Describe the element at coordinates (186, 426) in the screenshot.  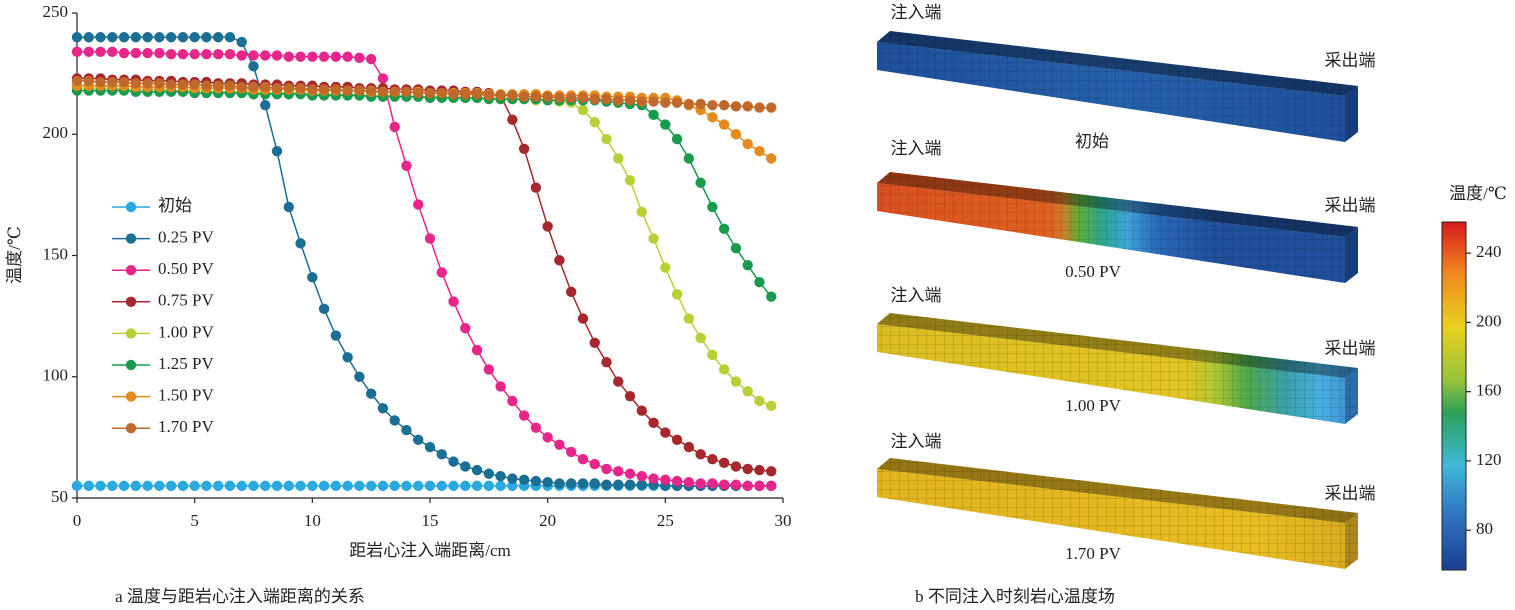
I see `legend-label: 1.70 PV` at that location.